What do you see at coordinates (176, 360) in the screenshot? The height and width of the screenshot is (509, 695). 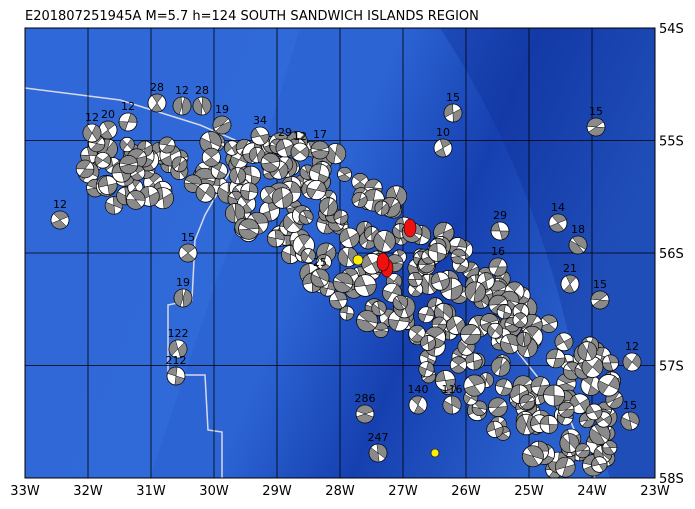 I see `event-label: 212` at bounding box center [176, 360].